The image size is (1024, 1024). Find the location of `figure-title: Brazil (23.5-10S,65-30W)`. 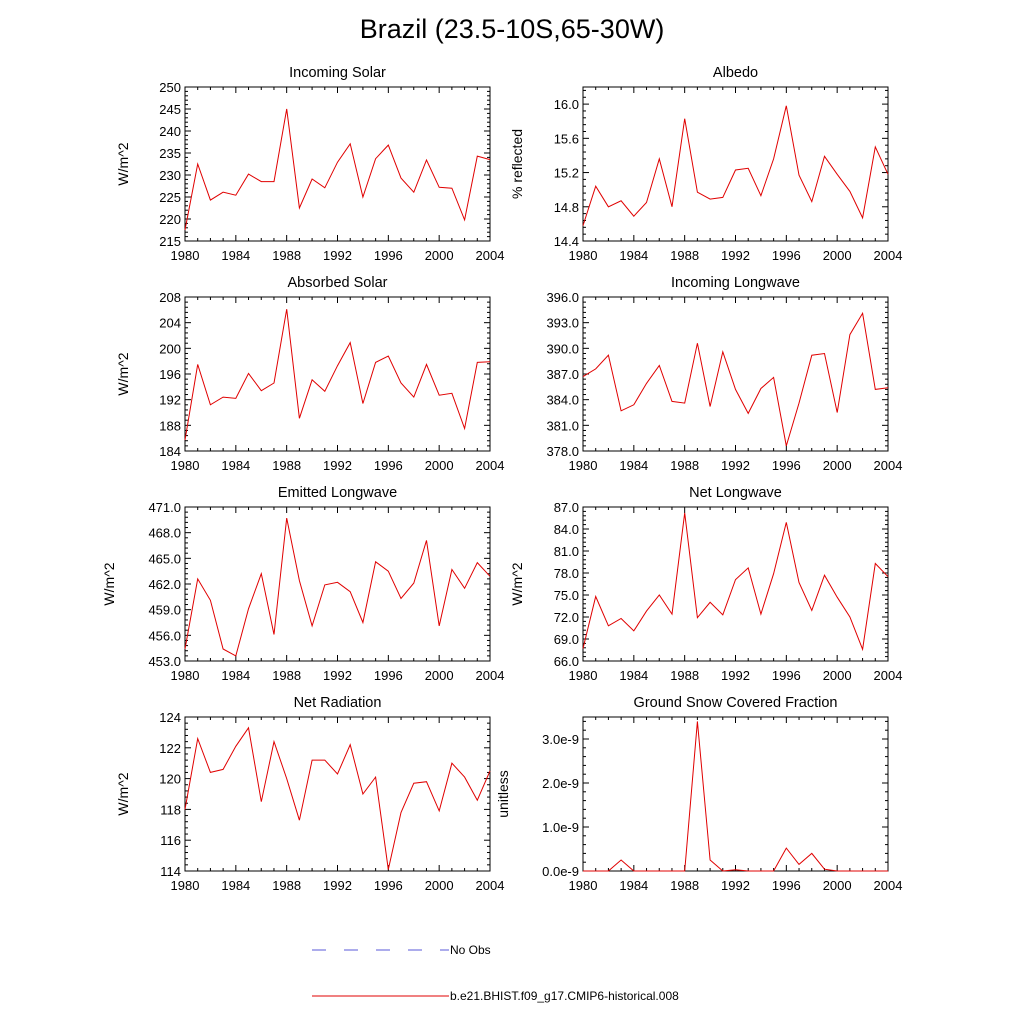

figure-title: Brazil (23.5-10S,65-30W) is located at coordinates (512, 29).